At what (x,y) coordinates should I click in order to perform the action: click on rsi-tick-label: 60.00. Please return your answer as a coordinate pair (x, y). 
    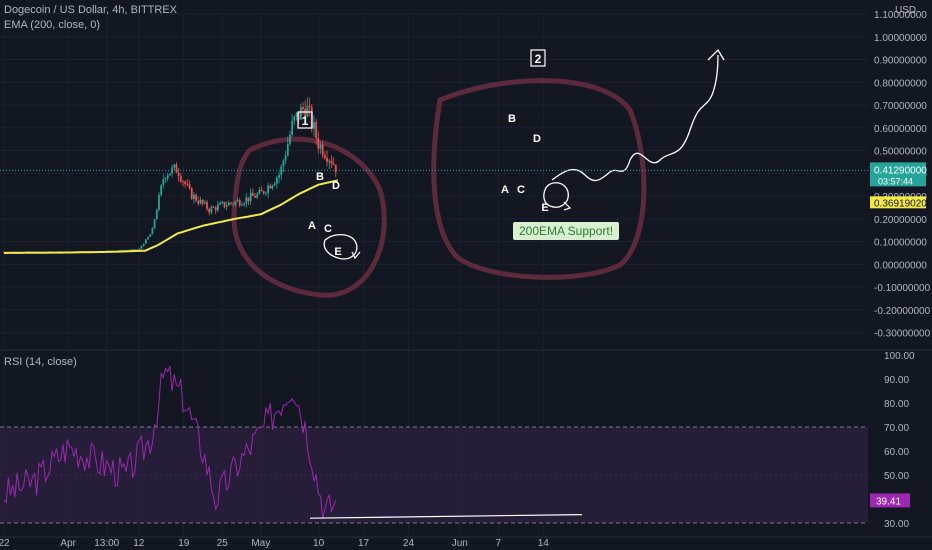
    Looking at the image, I should click on (896, 452).